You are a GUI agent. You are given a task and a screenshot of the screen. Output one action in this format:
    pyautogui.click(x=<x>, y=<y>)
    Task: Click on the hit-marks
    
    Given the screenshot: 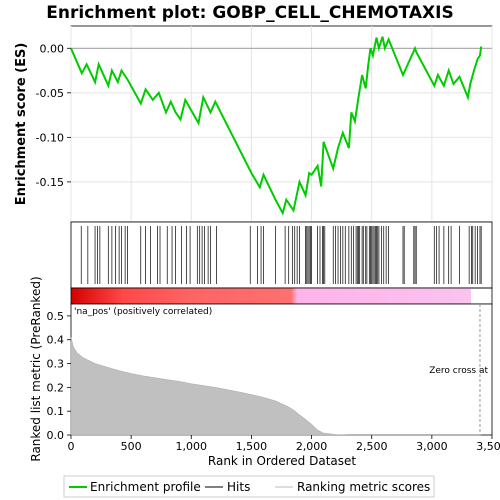 What is the action you would take?
    pyautogui.click(x=281, y=255)
    